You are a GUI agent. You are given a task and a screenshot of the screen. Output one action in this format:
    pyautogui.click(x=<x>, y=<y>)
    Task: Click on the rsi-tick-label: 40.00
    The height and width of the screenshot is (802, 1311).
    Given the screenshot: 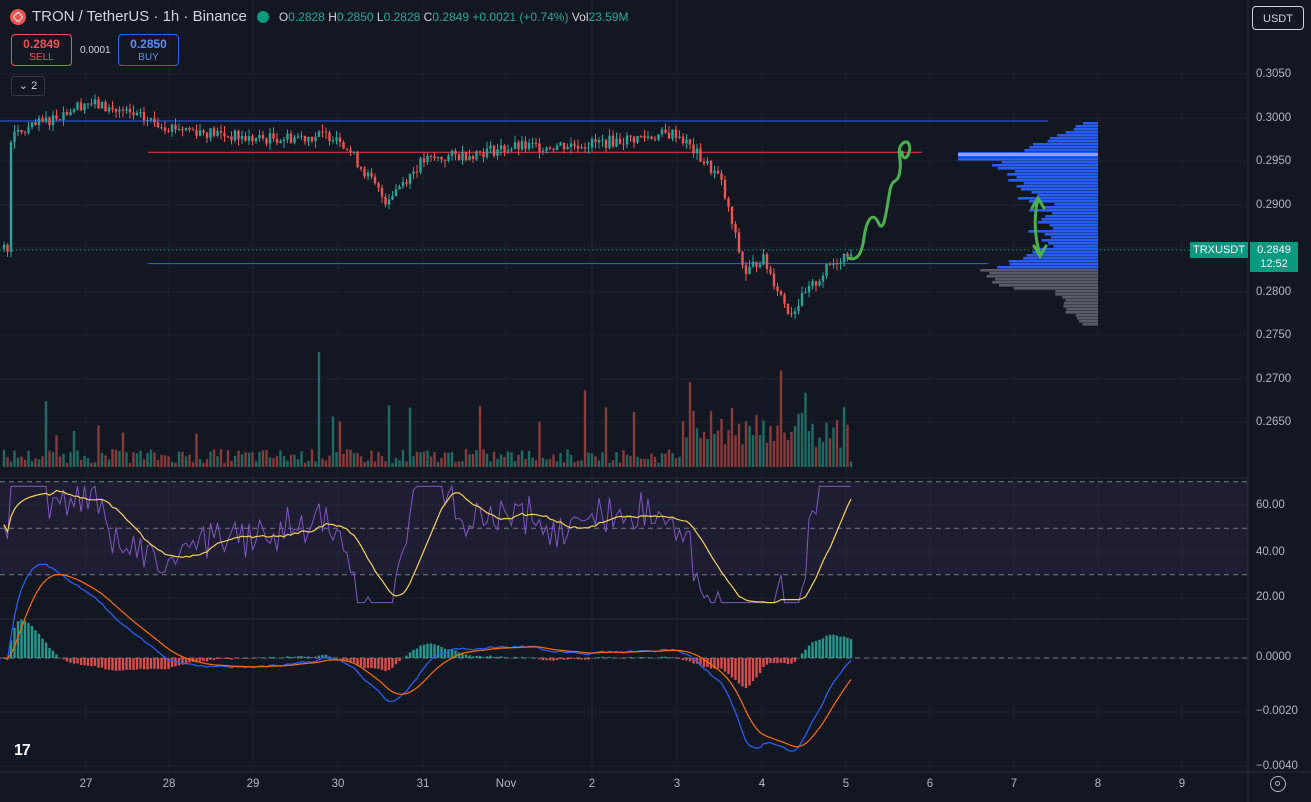 What is the action you would take?
    pyautogui.click(x=1270, y=552)
    